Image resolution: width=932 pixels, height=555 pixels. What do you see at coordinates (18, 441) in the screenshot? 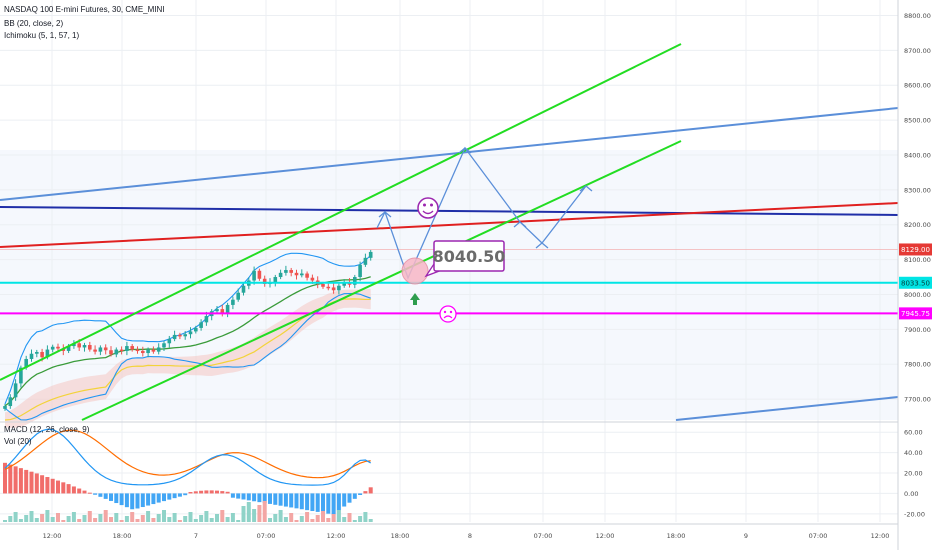
I see `volume-legend: Vol (20)` at bounding box center [18, 441].